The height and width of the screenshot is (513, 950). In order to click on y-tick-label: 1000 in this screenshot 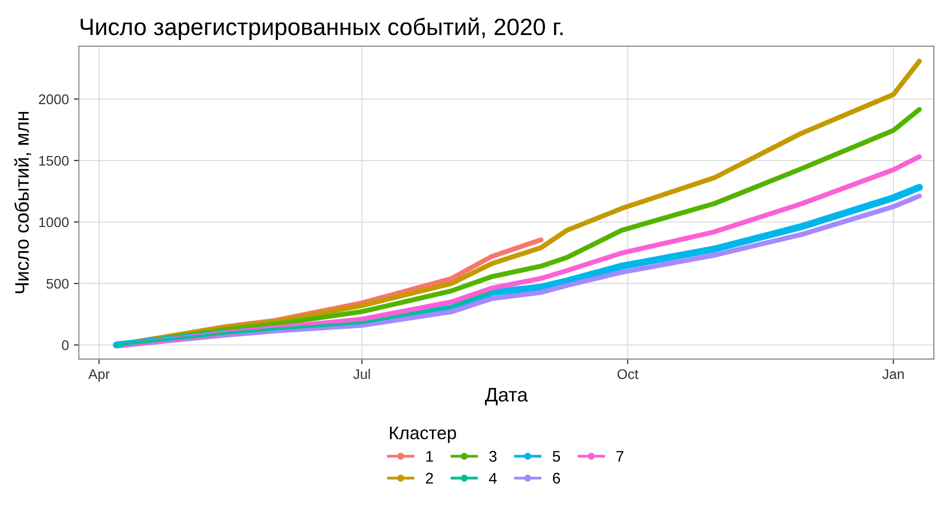, I will do `click(54, 222)`.